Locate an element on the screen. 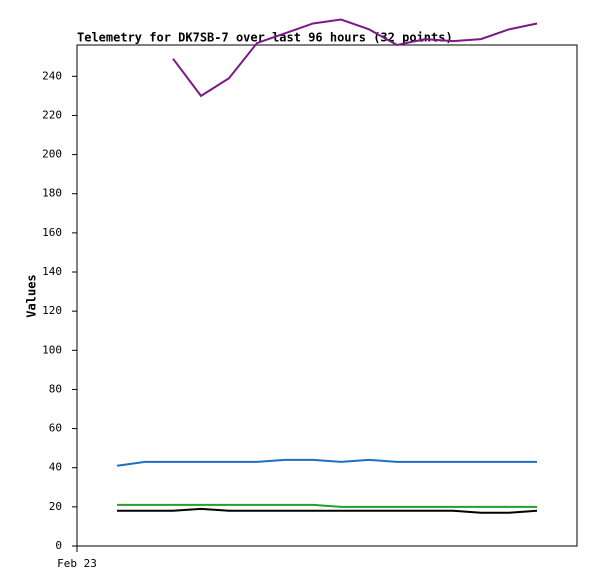 The width and height of the screenshot is (597, 586). x-tick-label: Feb 23 is located at coordinates (77, 563).